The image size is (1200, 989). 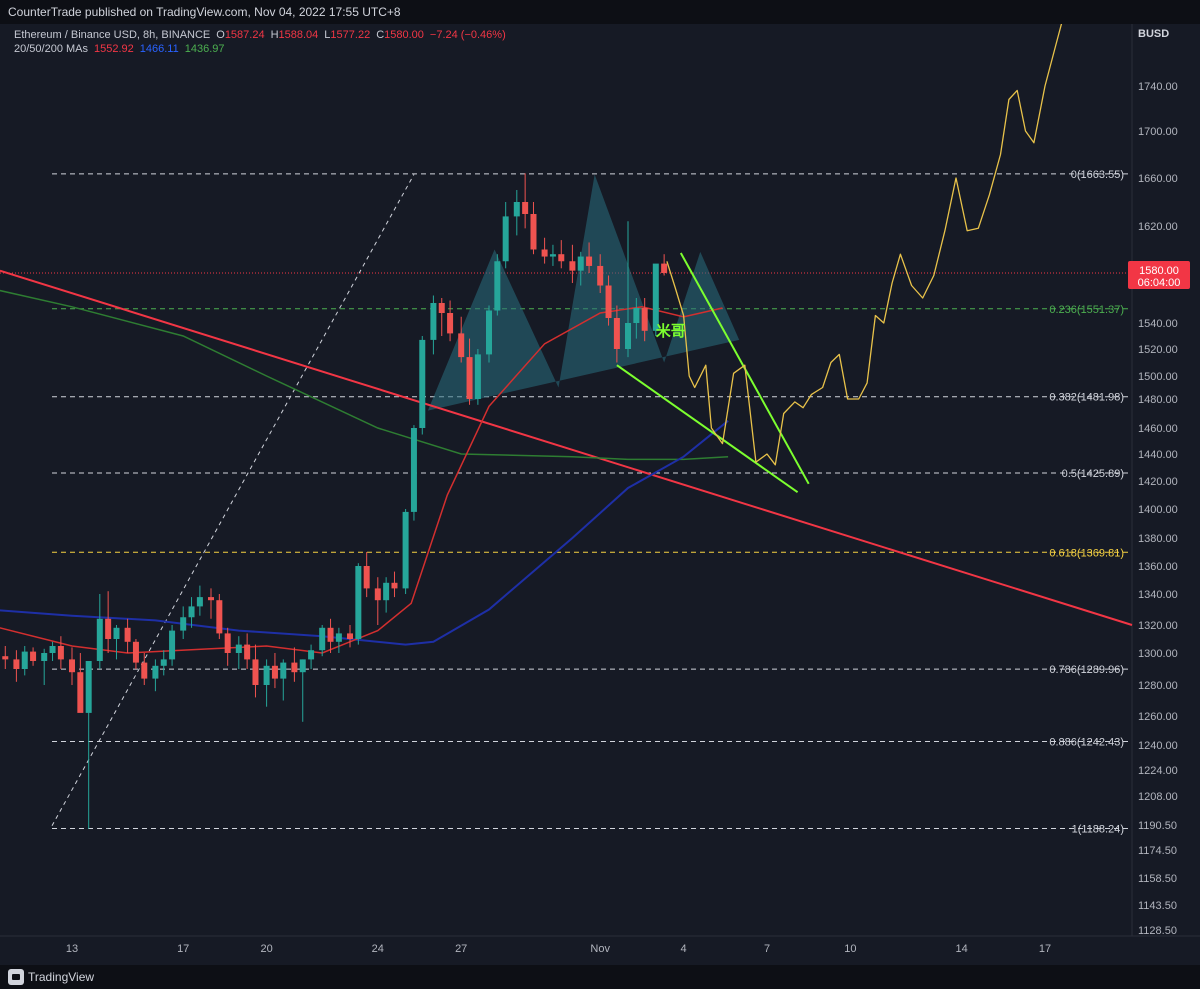 What do you see at coordinates (364, 533) in the screenshot?
I see `ma50-line` at bounding box center [364, 533].